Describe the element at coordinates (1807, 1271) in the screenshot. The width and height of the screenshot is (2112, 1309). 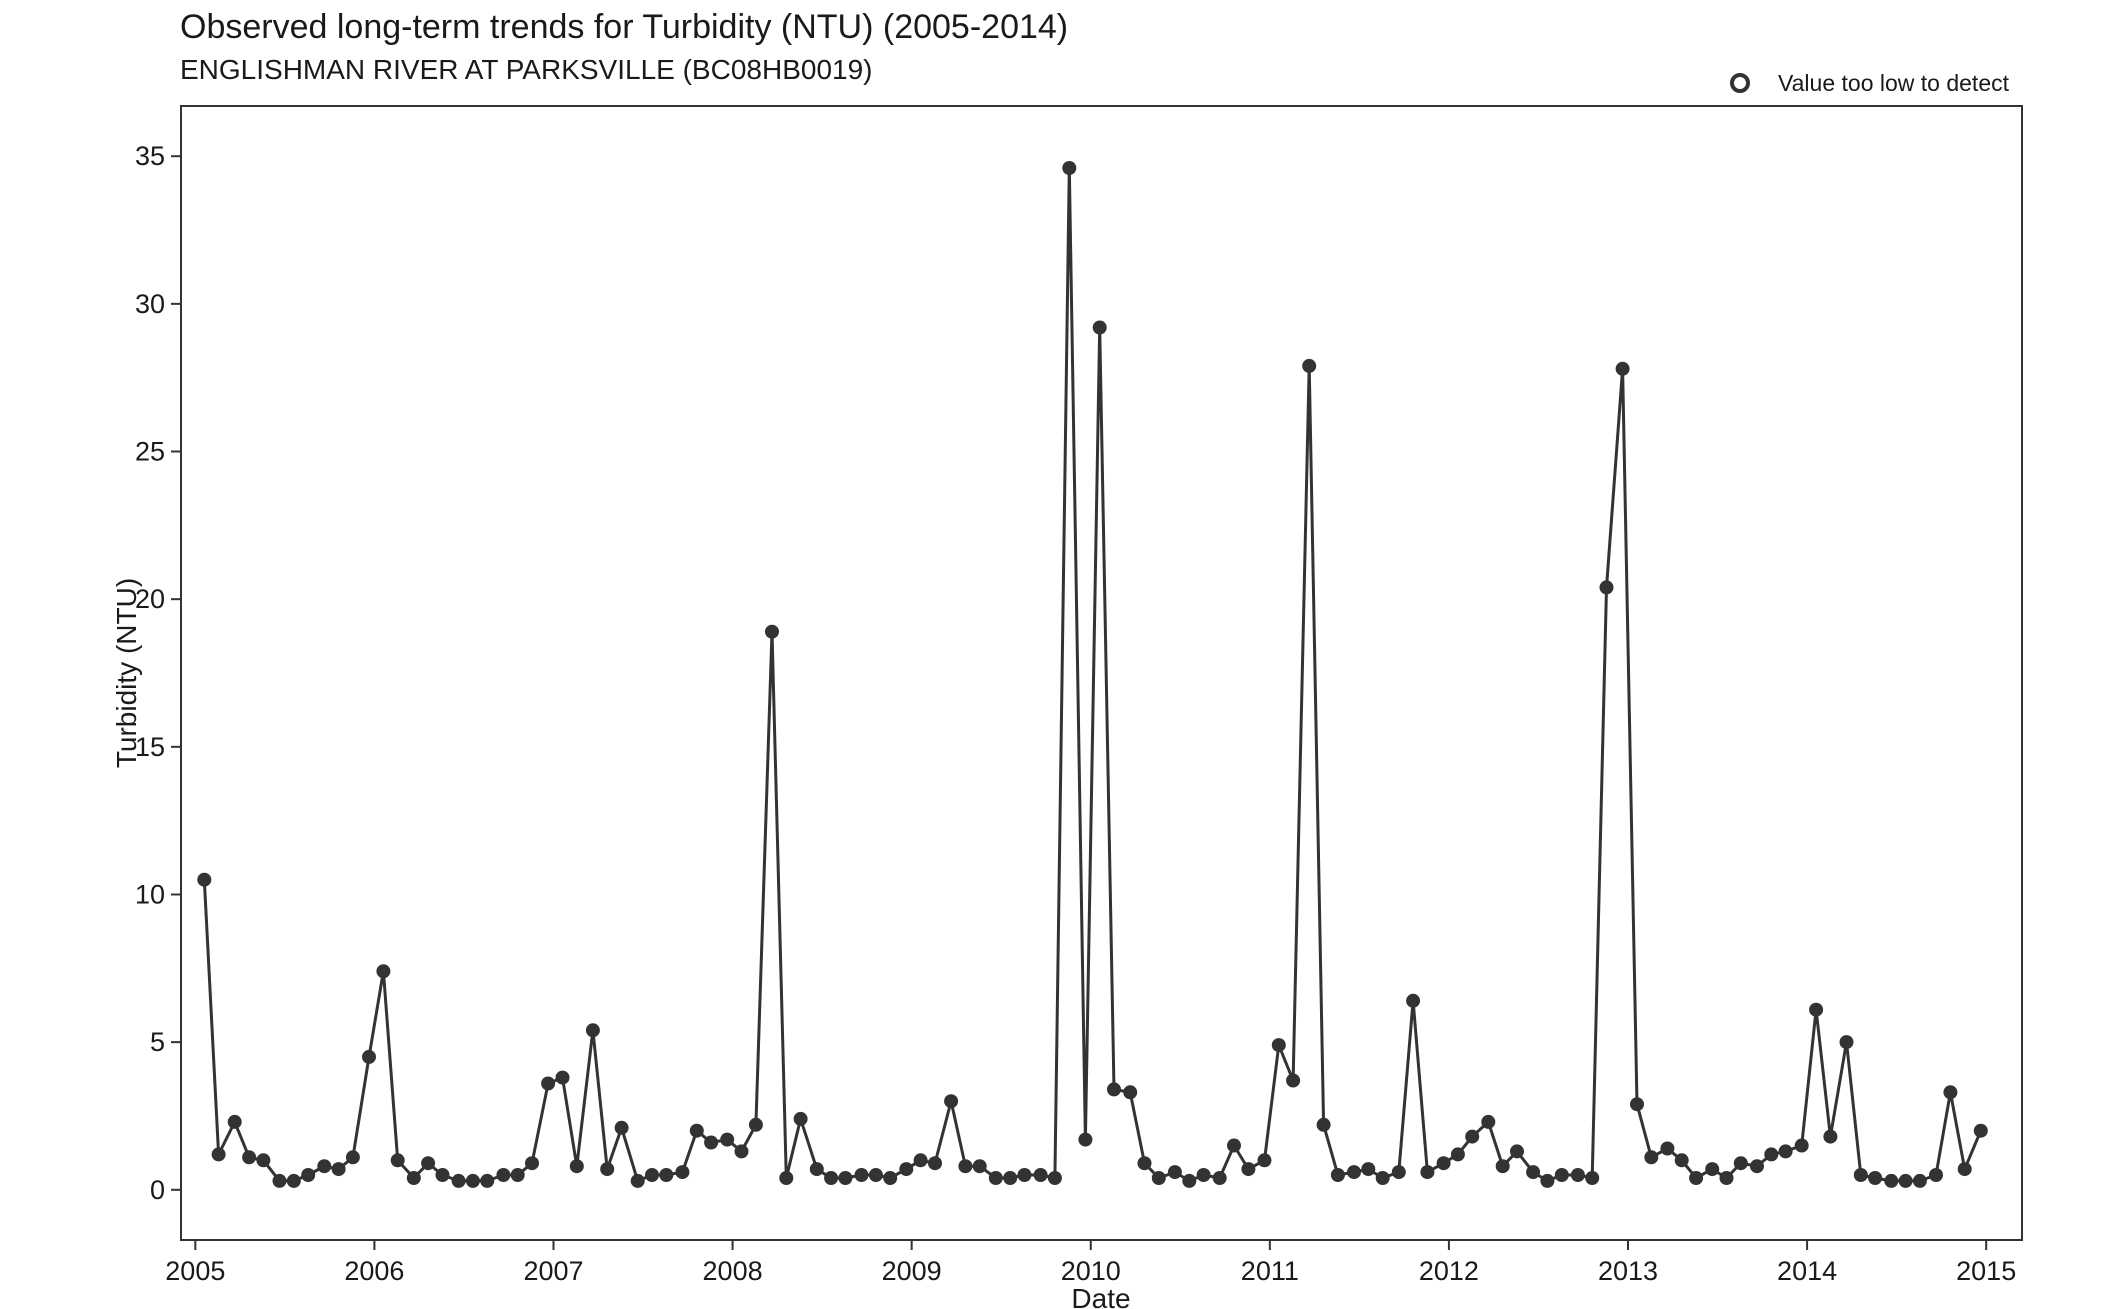
I see `x-tick-label: 2014` at that location.